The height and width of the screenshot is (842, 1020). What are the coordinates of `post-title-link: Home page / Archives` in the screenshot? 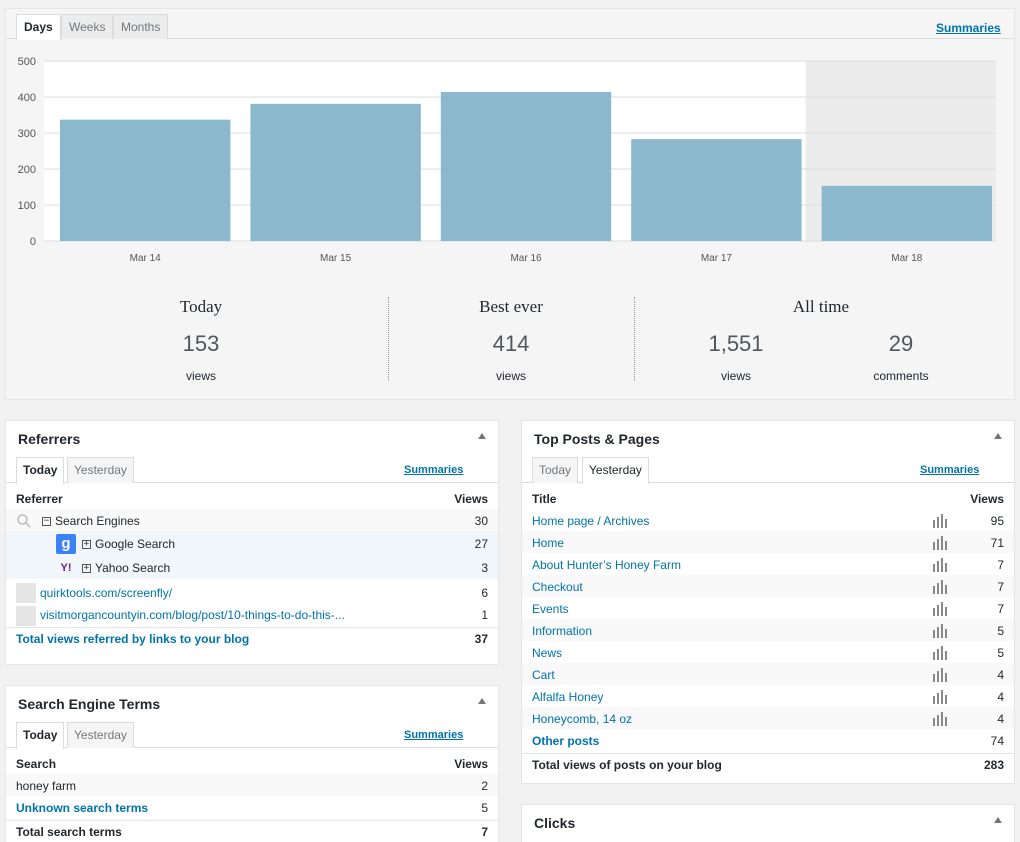 It's located at (591, 521).